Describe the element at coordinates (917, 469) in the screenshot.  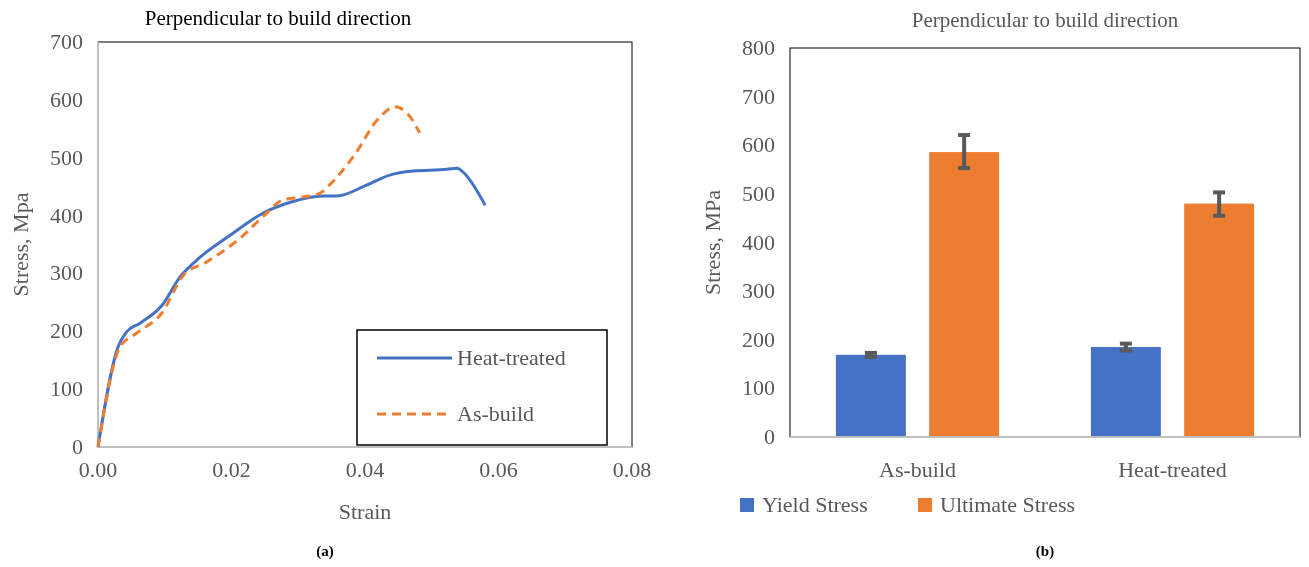
I see `x-tick-label: As-build` at that location.